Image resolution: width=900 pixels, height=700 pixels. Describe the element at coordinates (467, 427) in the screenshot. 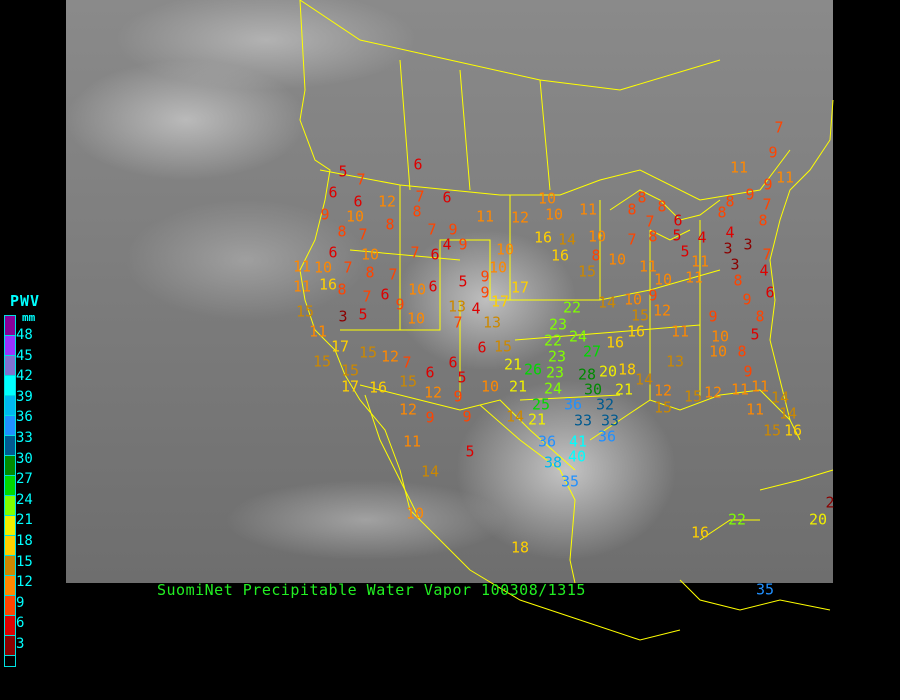

I see `mexico-border` at that location.